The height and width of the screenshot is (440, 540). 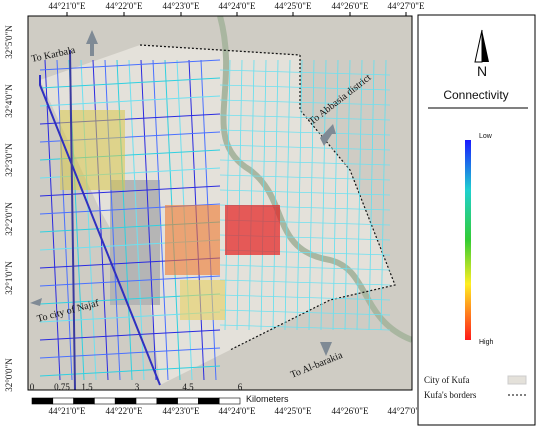 What do you see at coordinates (350, 6) in the screenshot?
I see `top-coordinate: 44°26'0"E` at bounding box center [350, 6].